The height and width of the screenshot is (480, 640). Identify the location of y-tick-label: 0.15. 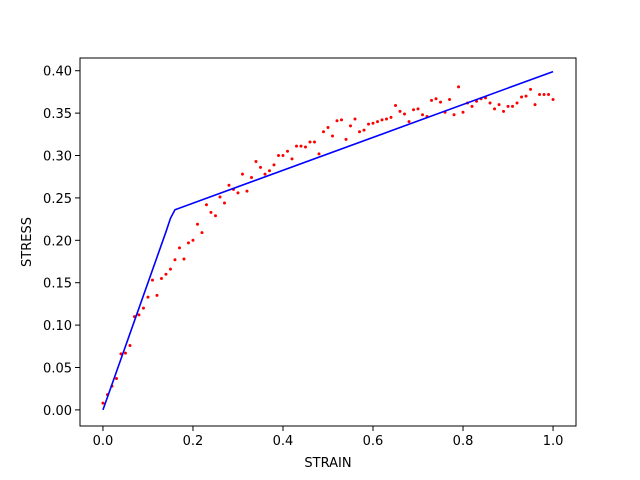
(57, 284).